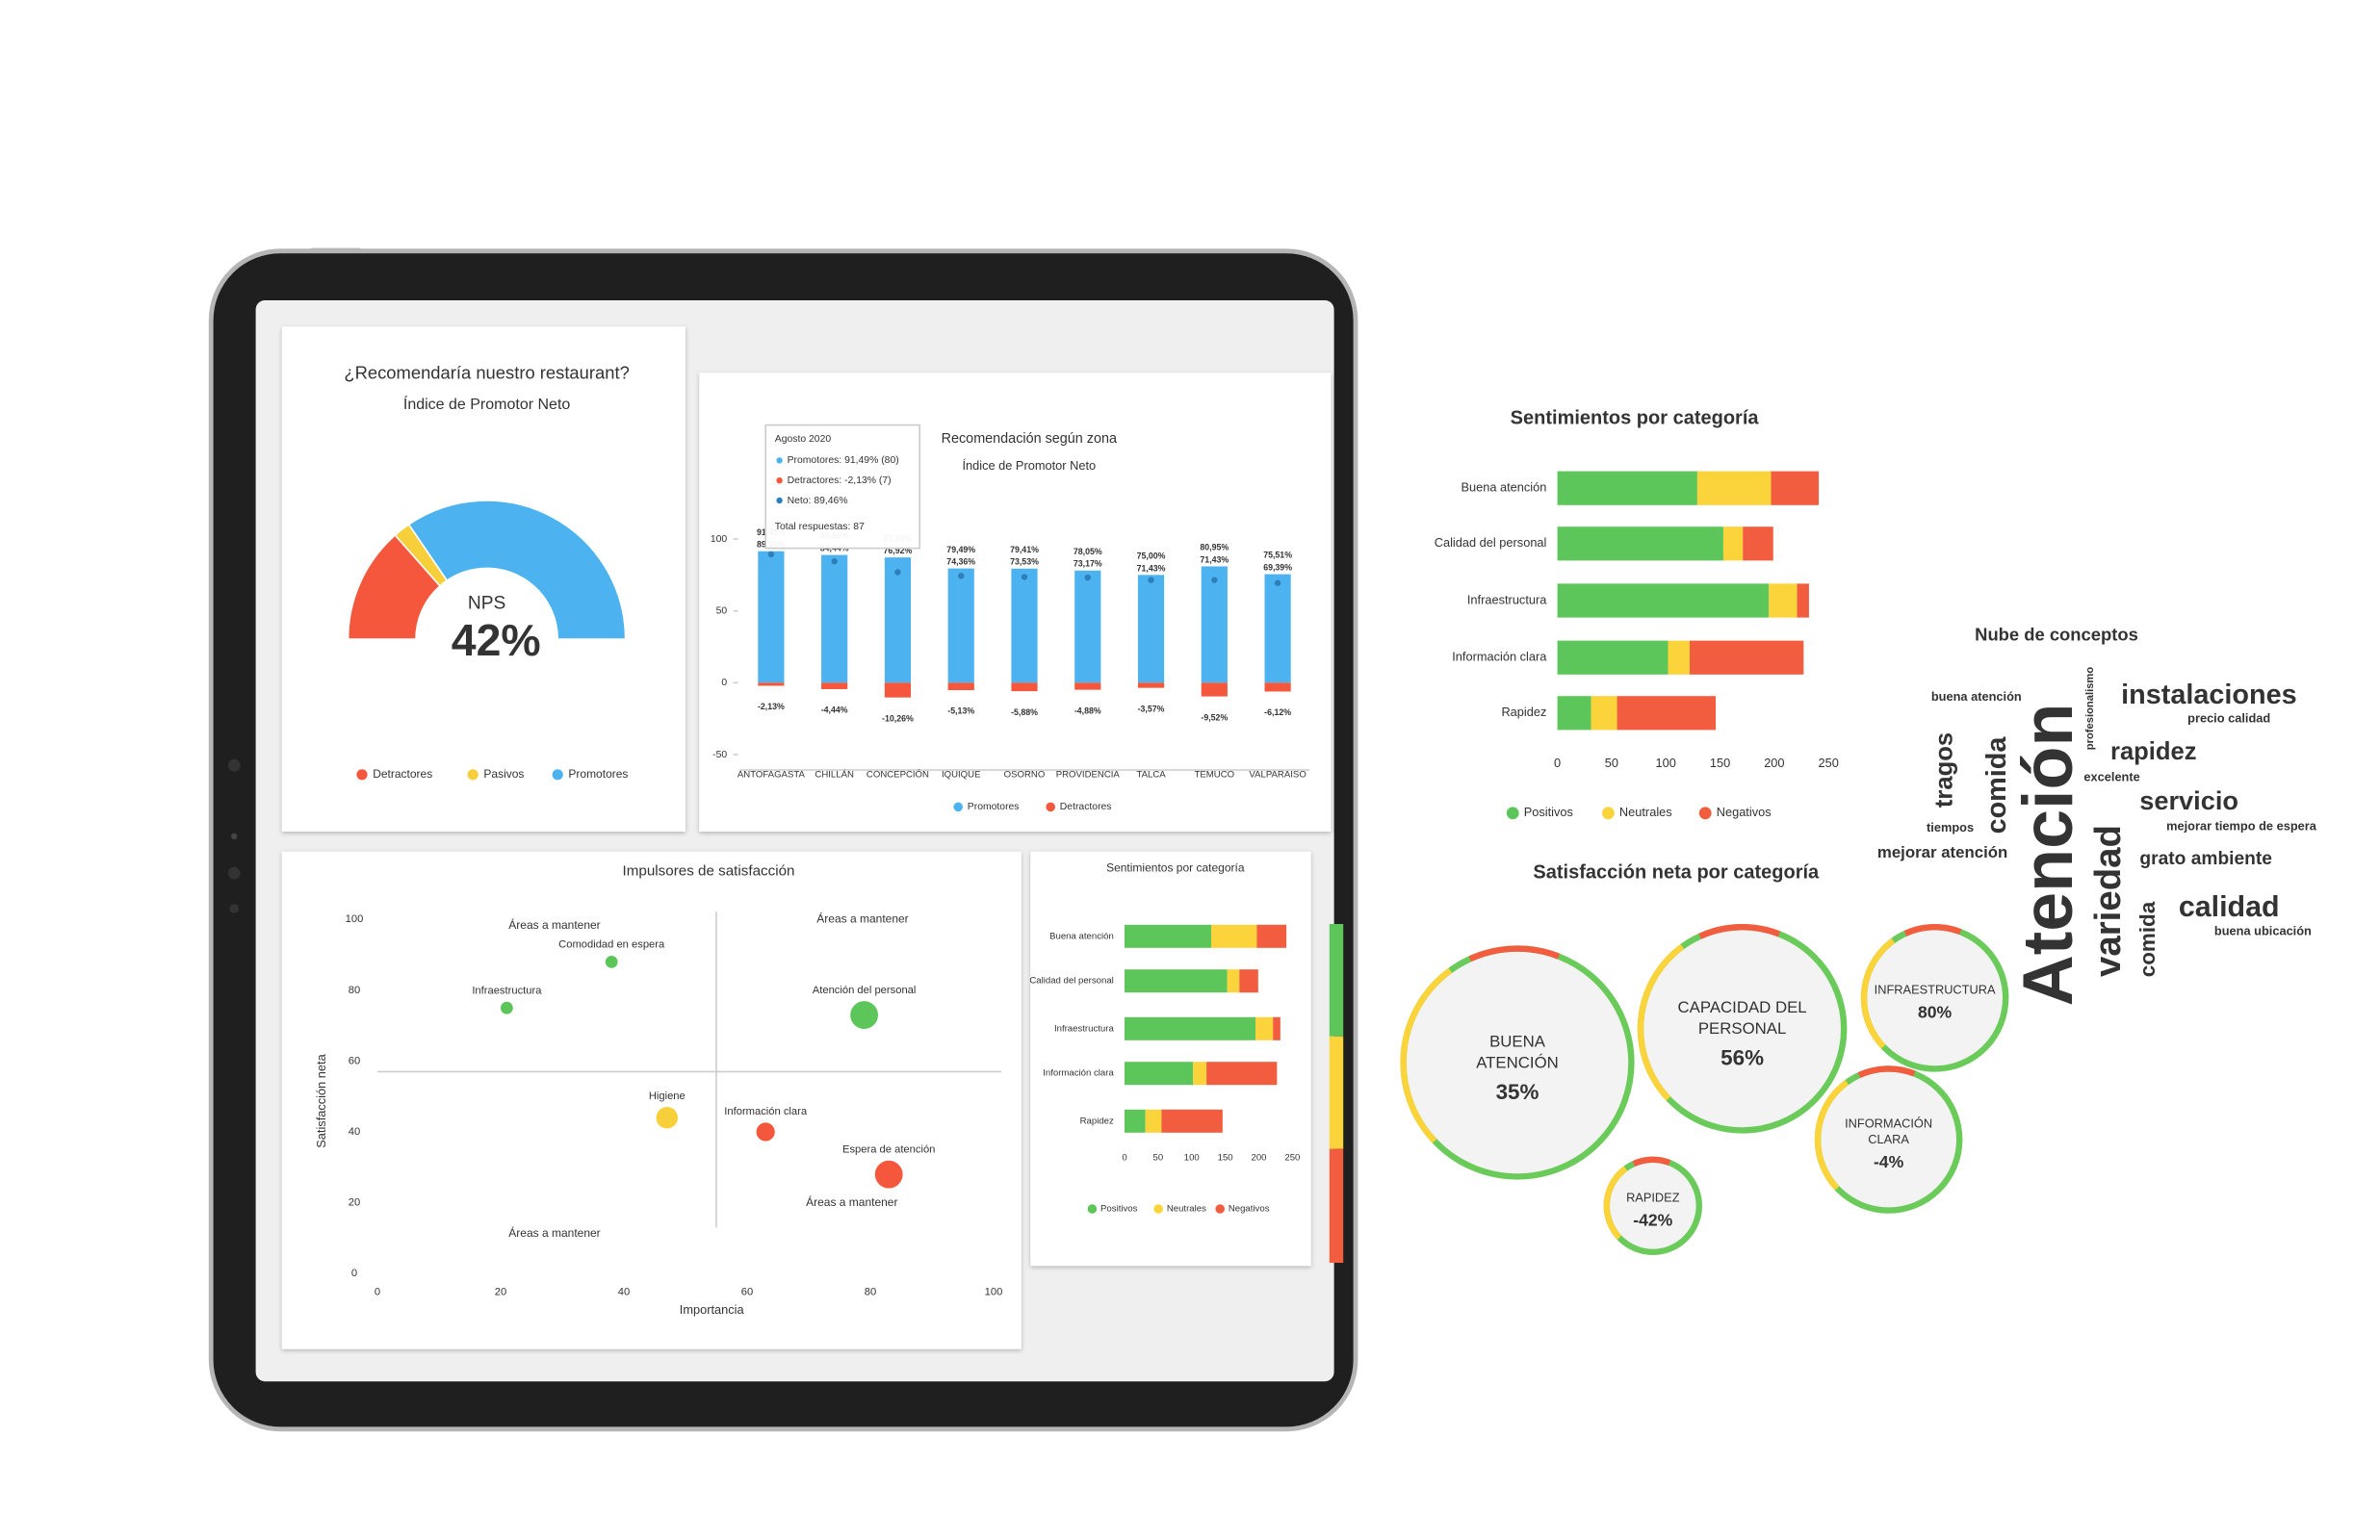 The height and width of the screenshot is (1540, 2380). I want to click on word: profesionalismo, so click(2090, 709).